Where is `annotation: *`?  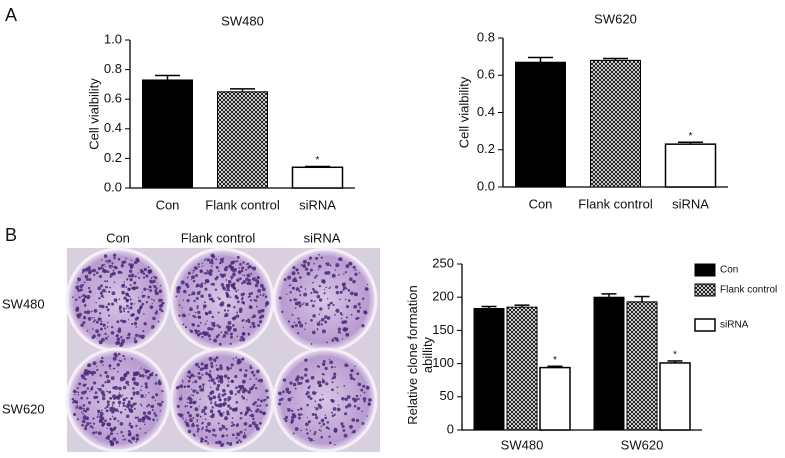
annotation: * is located at coordinates (555, 360).